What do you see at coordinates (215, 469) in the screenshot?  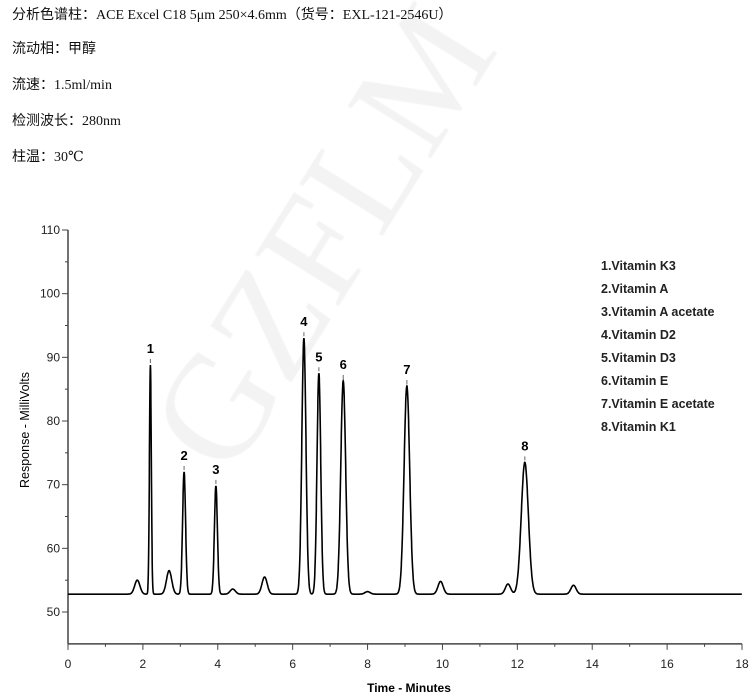 I see `peak-label-3: 3` at bounding box center [215, 469].